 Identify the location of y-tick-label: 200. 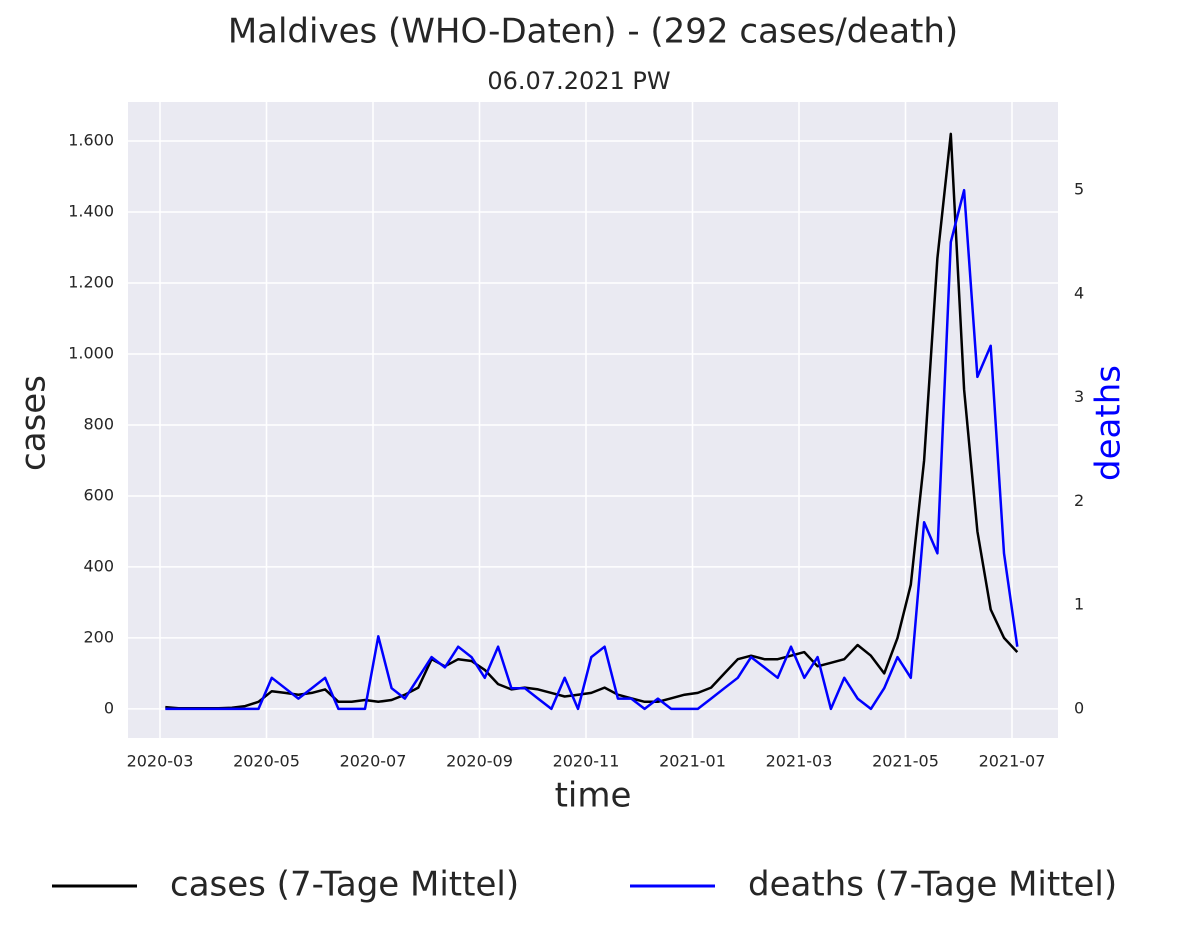
(98, 636).